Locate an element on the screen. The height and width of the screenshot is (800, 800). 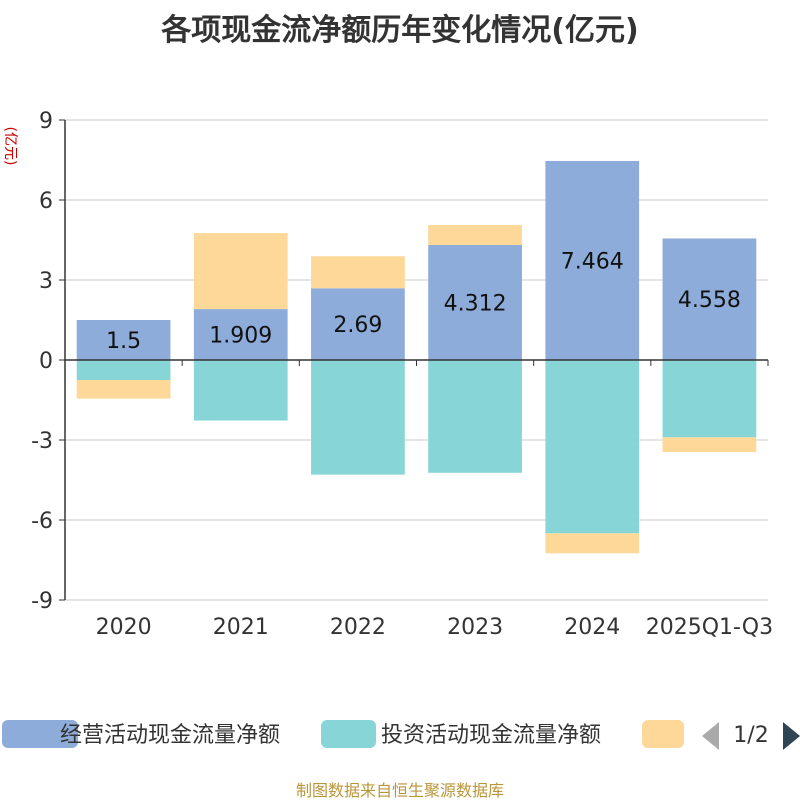
bar-series3-2024 is located at coordinates (592, 543).